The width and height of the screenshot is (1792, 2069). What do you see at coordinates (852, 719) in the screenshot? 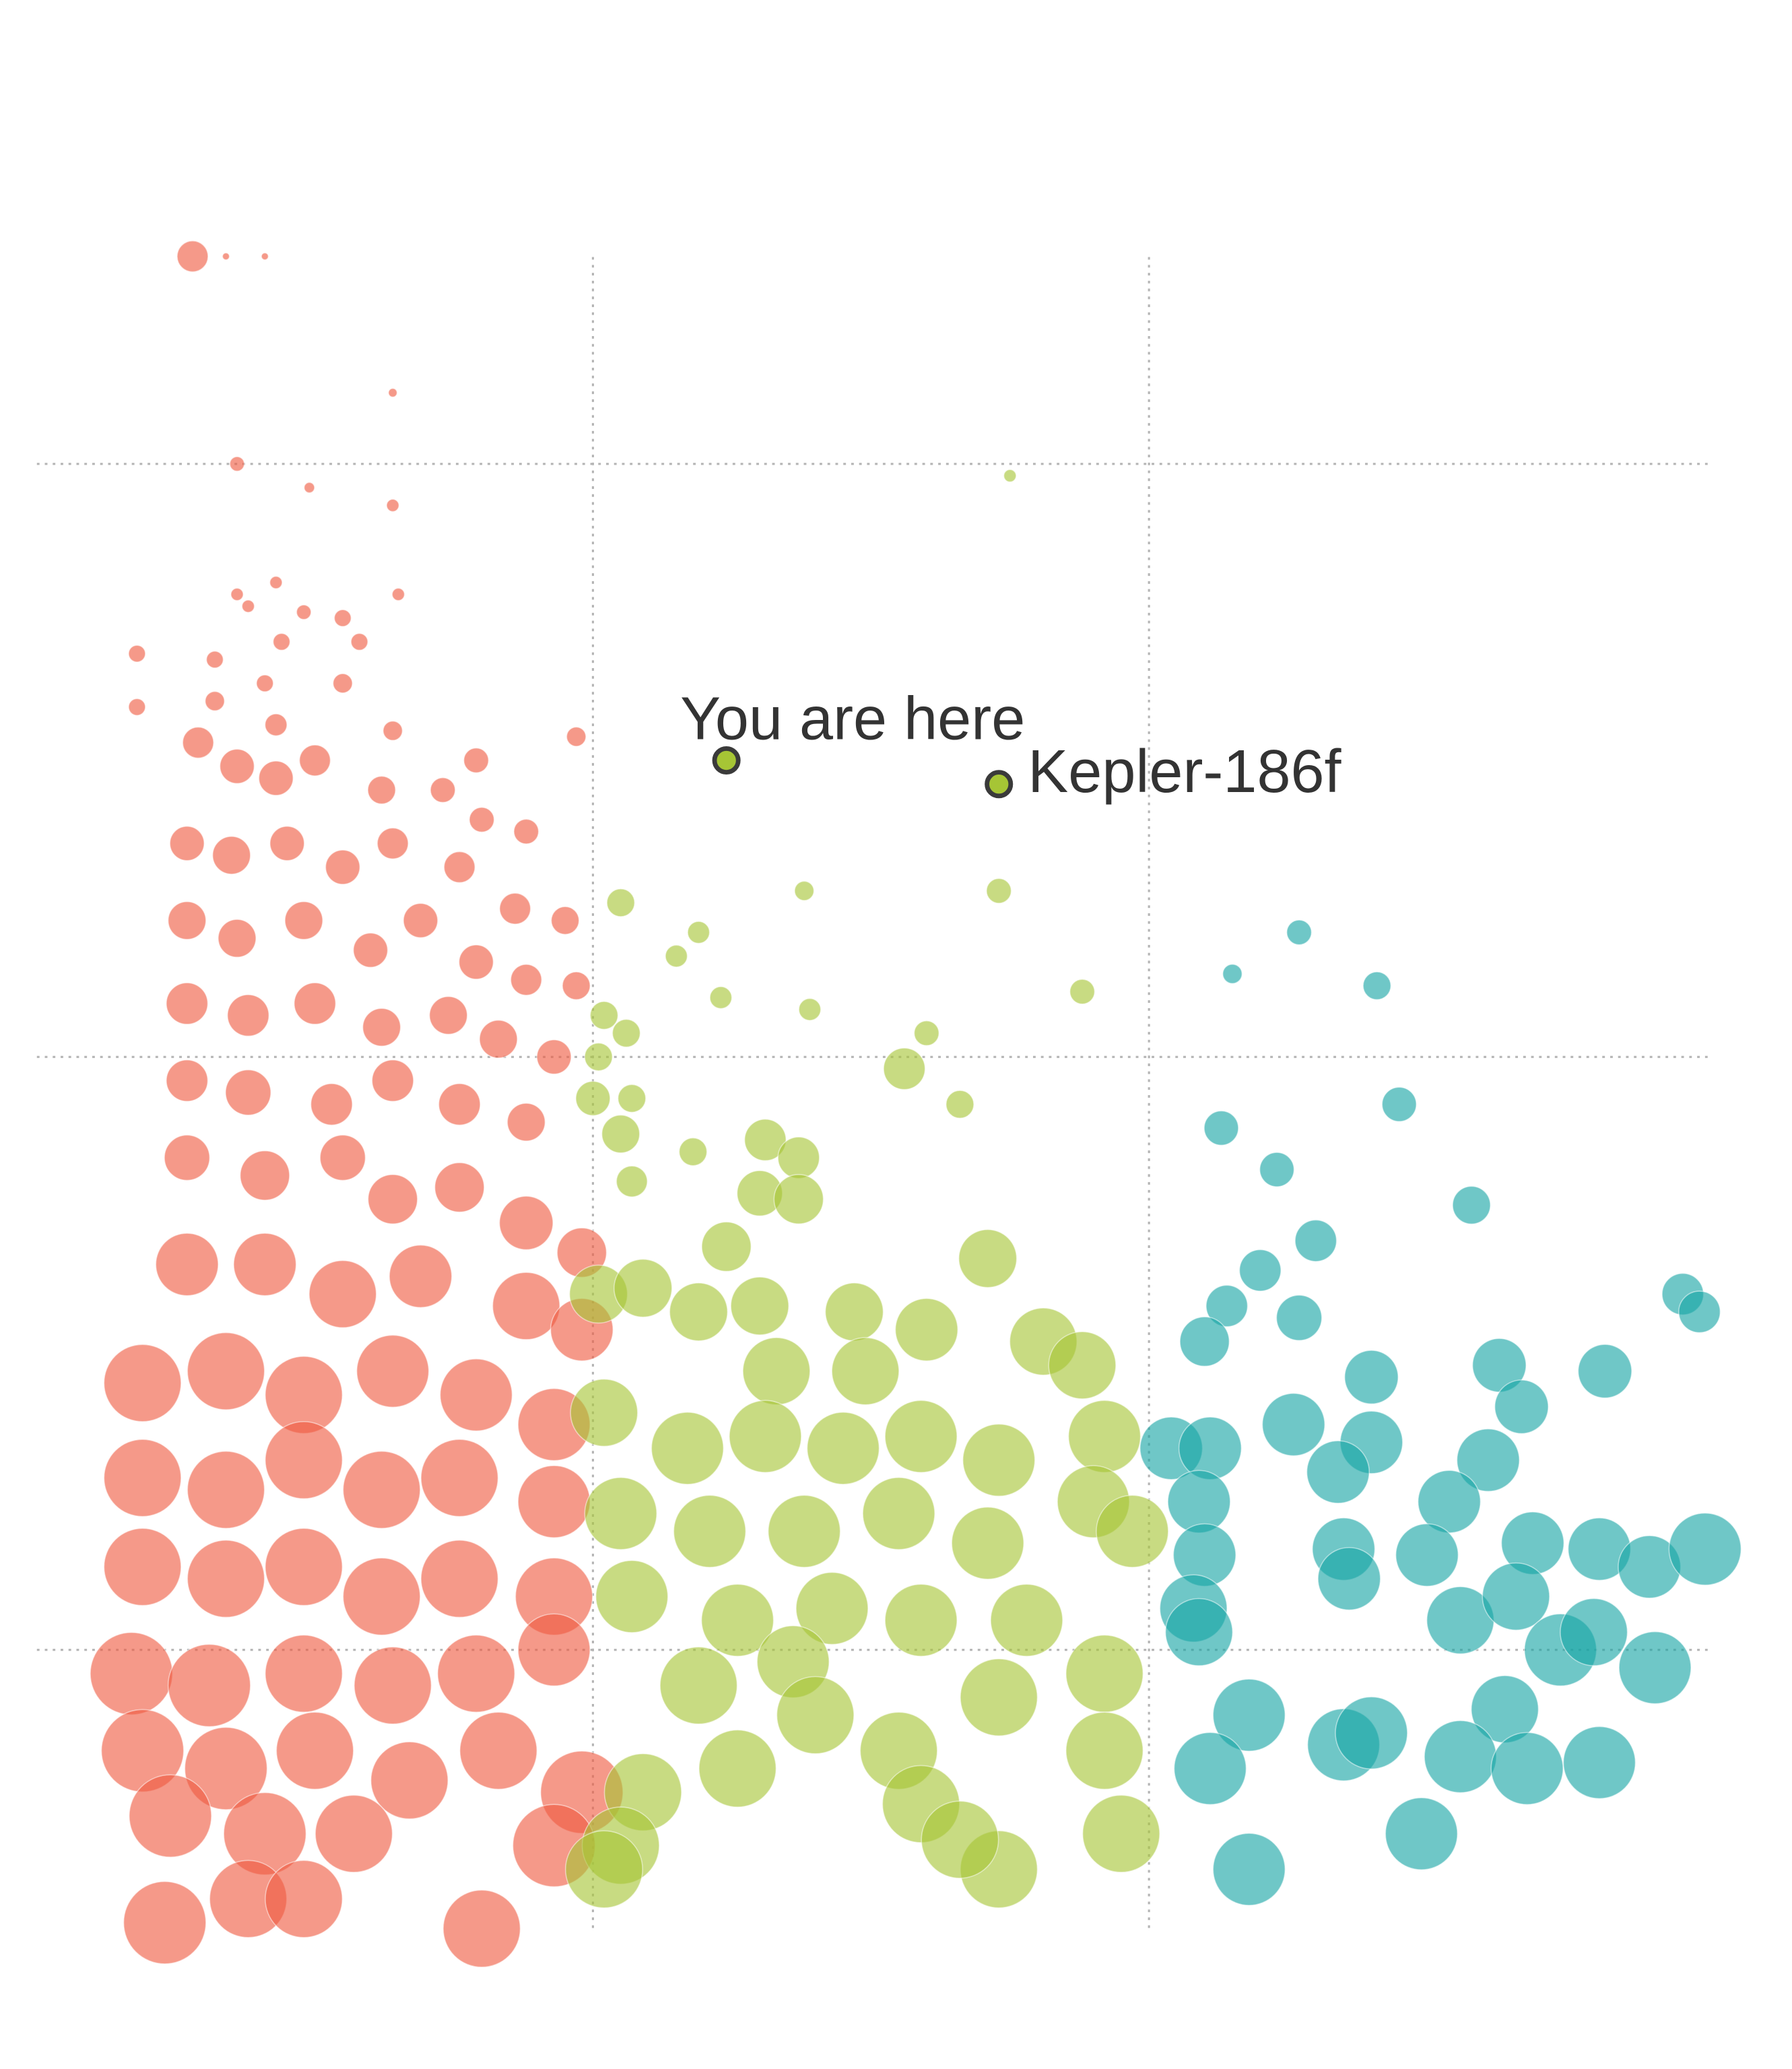
I see `you-are-here-label: You are here` at bounding box center [852, 719].